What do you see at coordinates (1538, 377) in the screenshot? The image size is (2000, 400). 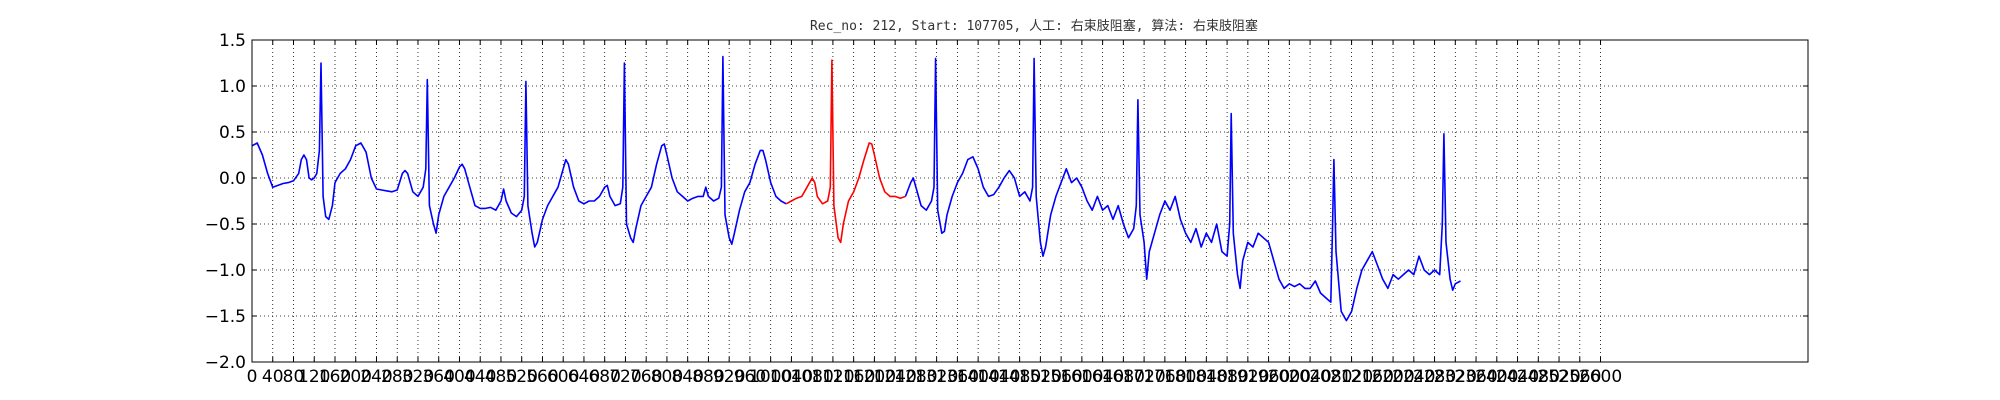 I see `x-tick-label: 2480` at bounding box center [1538, 377].